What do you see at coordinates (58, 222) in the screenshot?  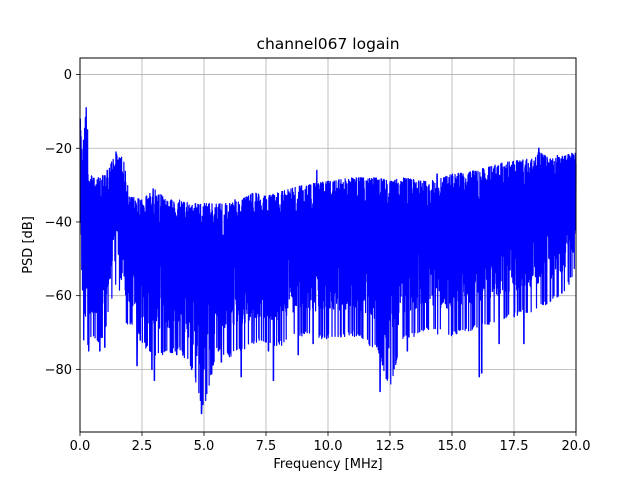 I see `y-tick-label: −40` at bounding box center [58, 222].